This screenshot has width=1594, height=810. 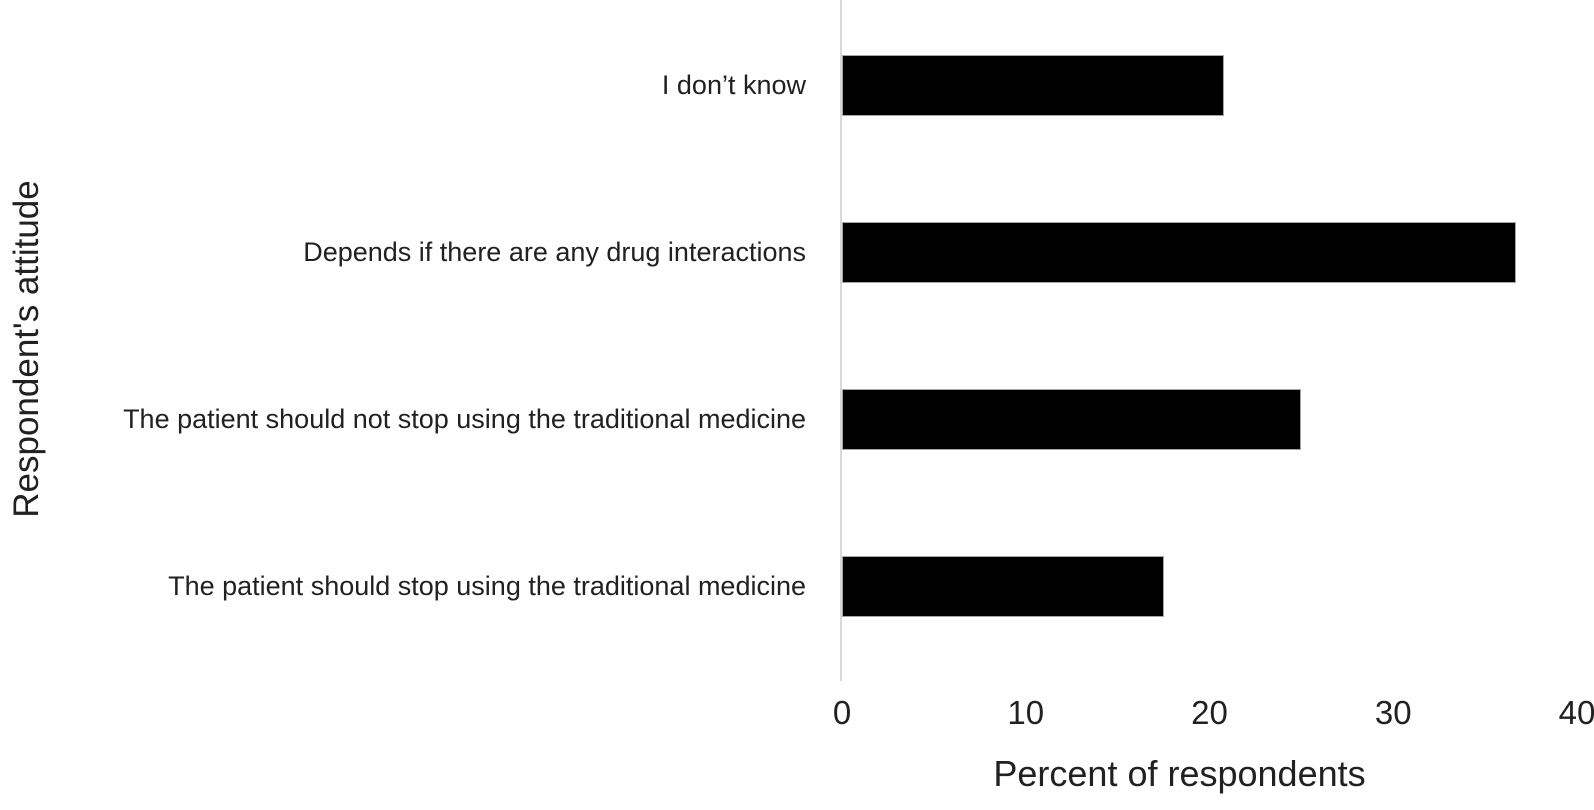 I want to click on x-tick-label: 40, so click(x=1576, y=712).